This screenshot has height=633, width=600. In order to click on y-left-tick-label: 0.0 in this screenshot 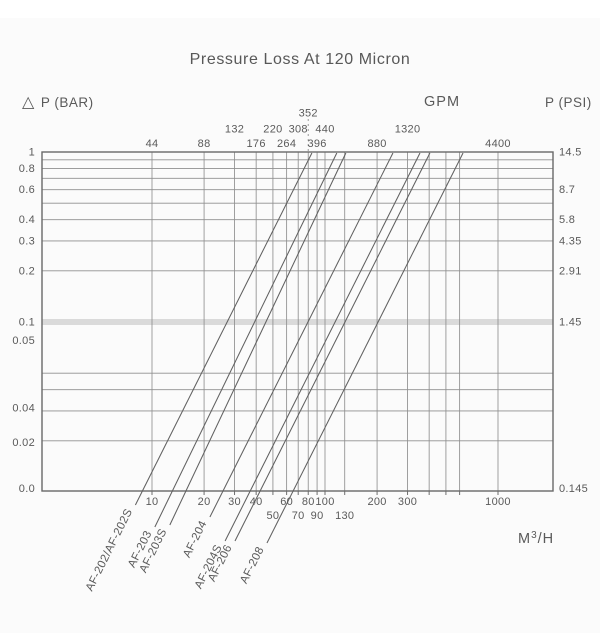, I will do `click(27, 489)`.